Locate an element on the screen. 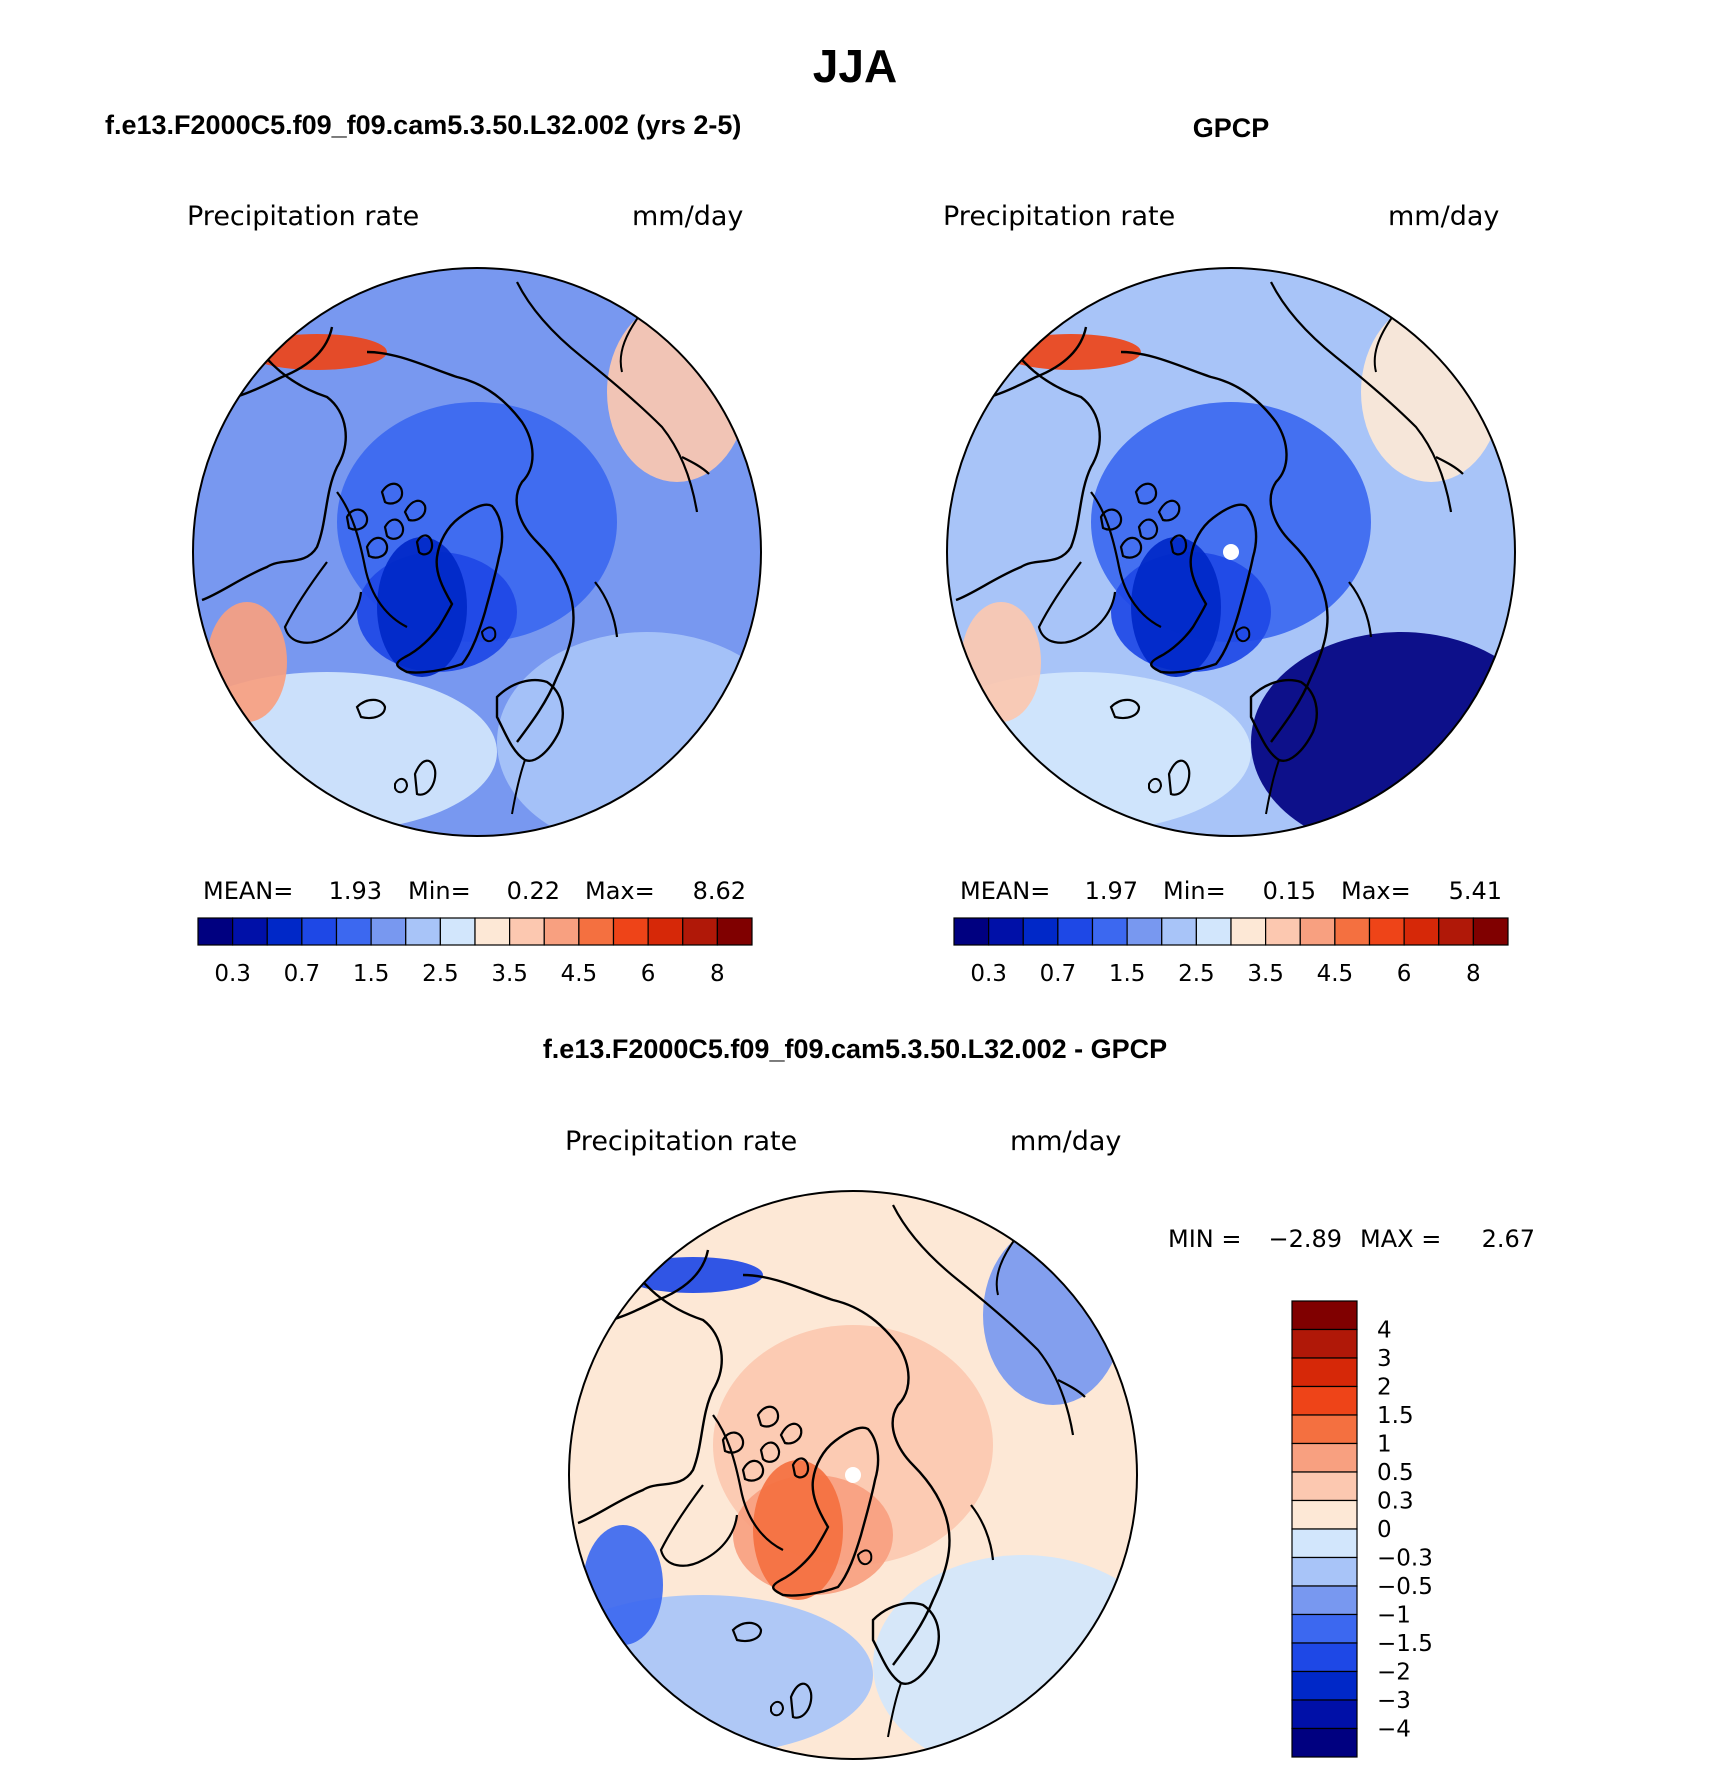 Image resolution: width=1710 pixels, height=1771 pixels. colorbar-obs-label: 0.7 is located at coordinates (1058, 974).